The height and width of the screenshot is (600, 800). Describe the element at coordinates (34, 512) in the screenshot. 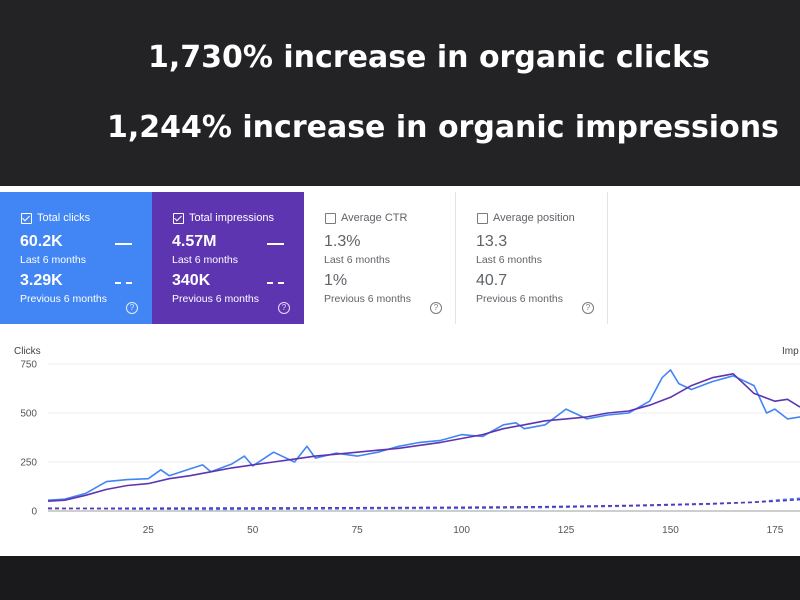

I see `y-tick-label: 0` at that location.